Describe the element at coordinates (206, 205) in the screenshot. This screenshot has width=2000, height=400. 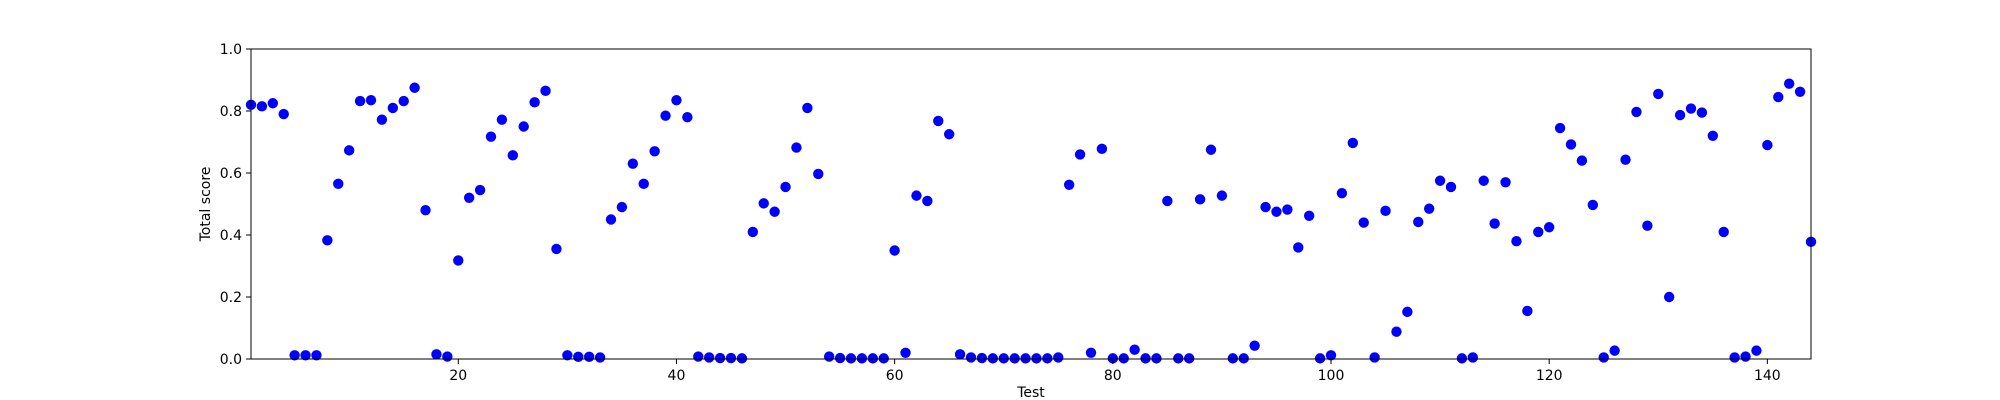
I see `y-axis-label: Total score` at that location.